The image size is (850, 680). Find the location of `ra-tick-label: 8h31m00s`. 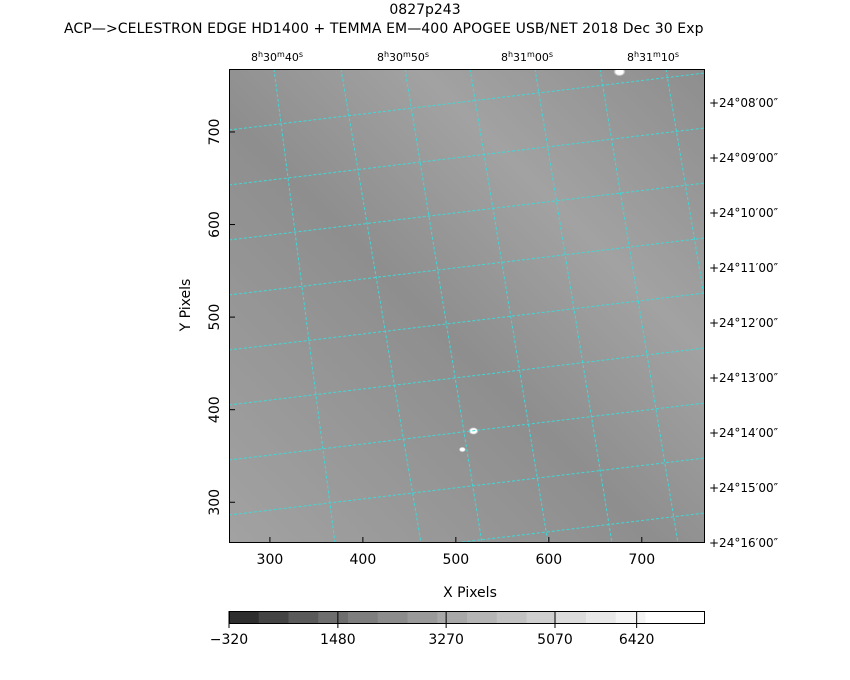

ra-tick-label: 8h31m00s is located at coordinates (527, 57).